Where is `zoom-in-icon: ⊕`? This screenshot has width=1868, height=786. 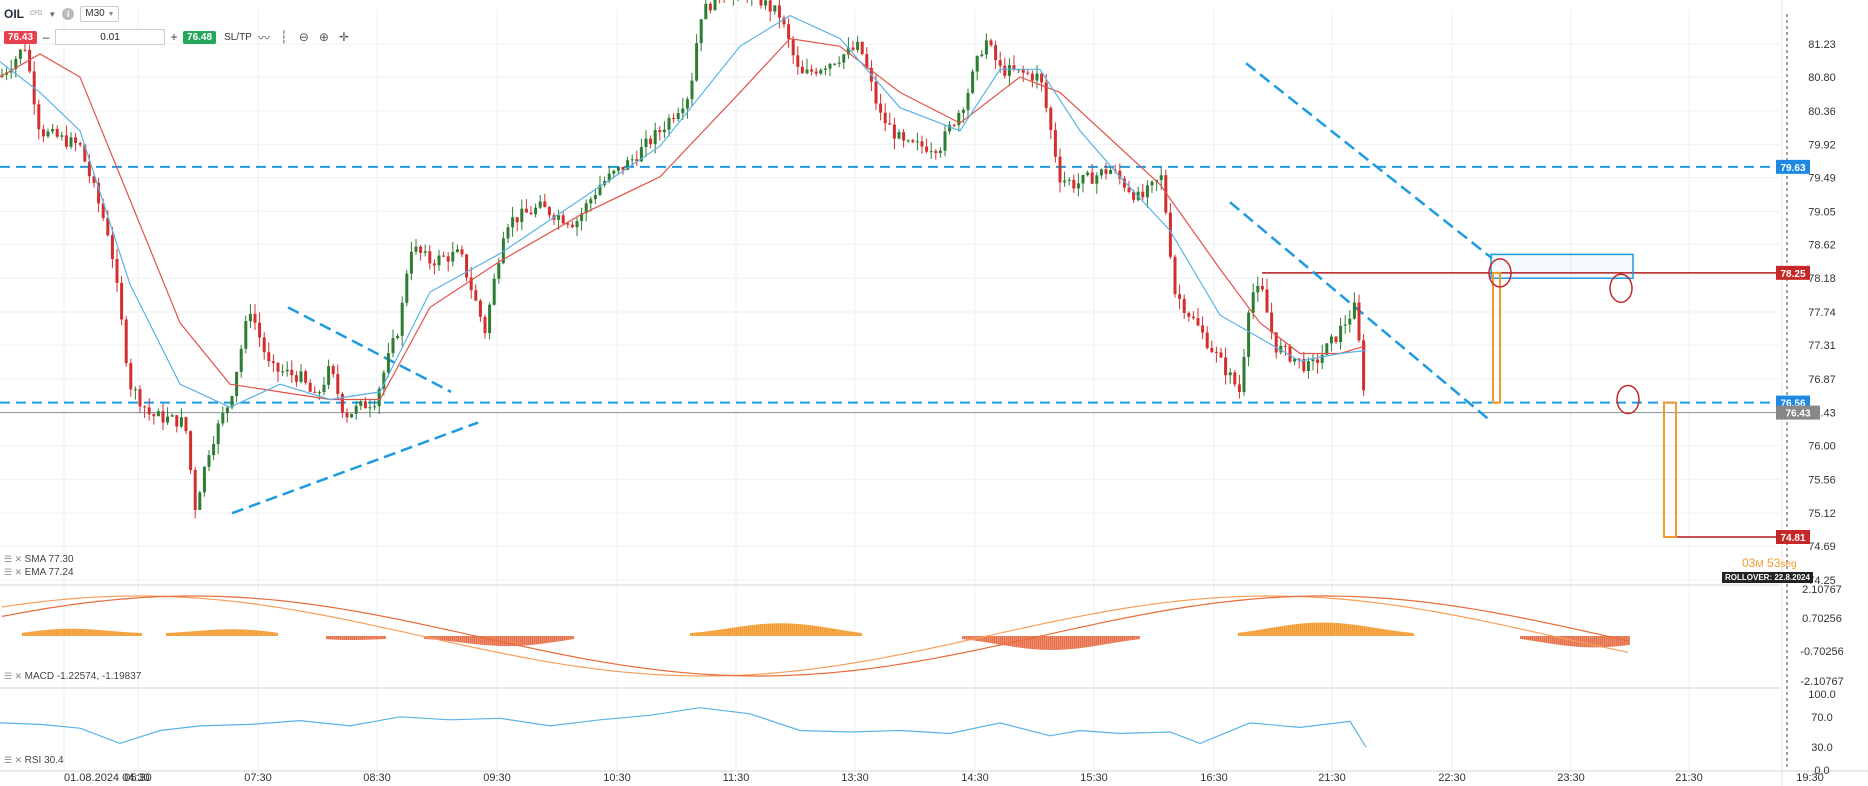 zoom-in-icon: ⊕ is located at coordinates (323, 37).